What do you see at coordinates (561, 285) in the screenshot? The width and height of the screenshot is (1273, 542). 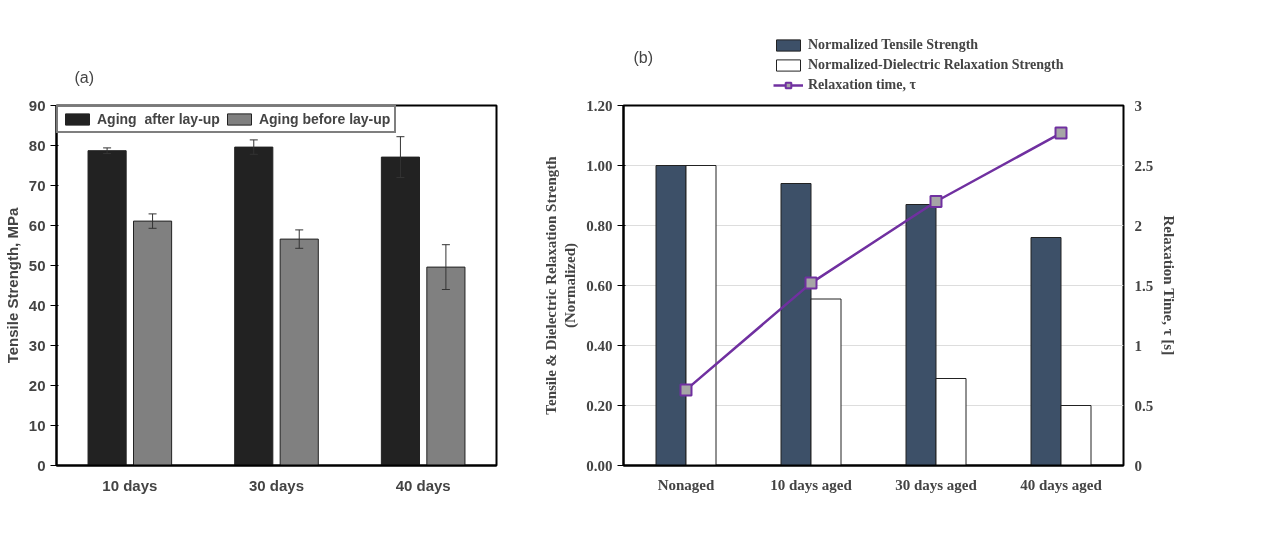 I see `y-axis-title: Tensile & Dielectric Relaxation Strength (Normalized)` at bounding box center [561, 285].